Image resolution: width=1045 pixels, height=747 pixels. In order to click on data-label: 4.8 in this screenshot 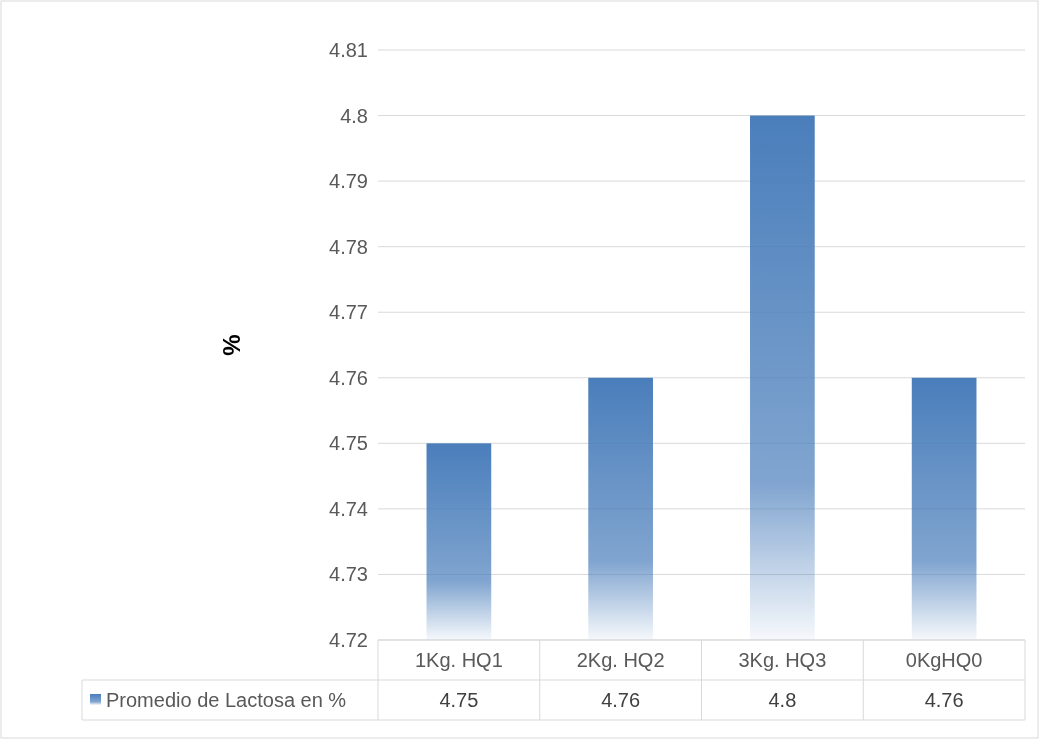, I will do `click(782, 700)`.